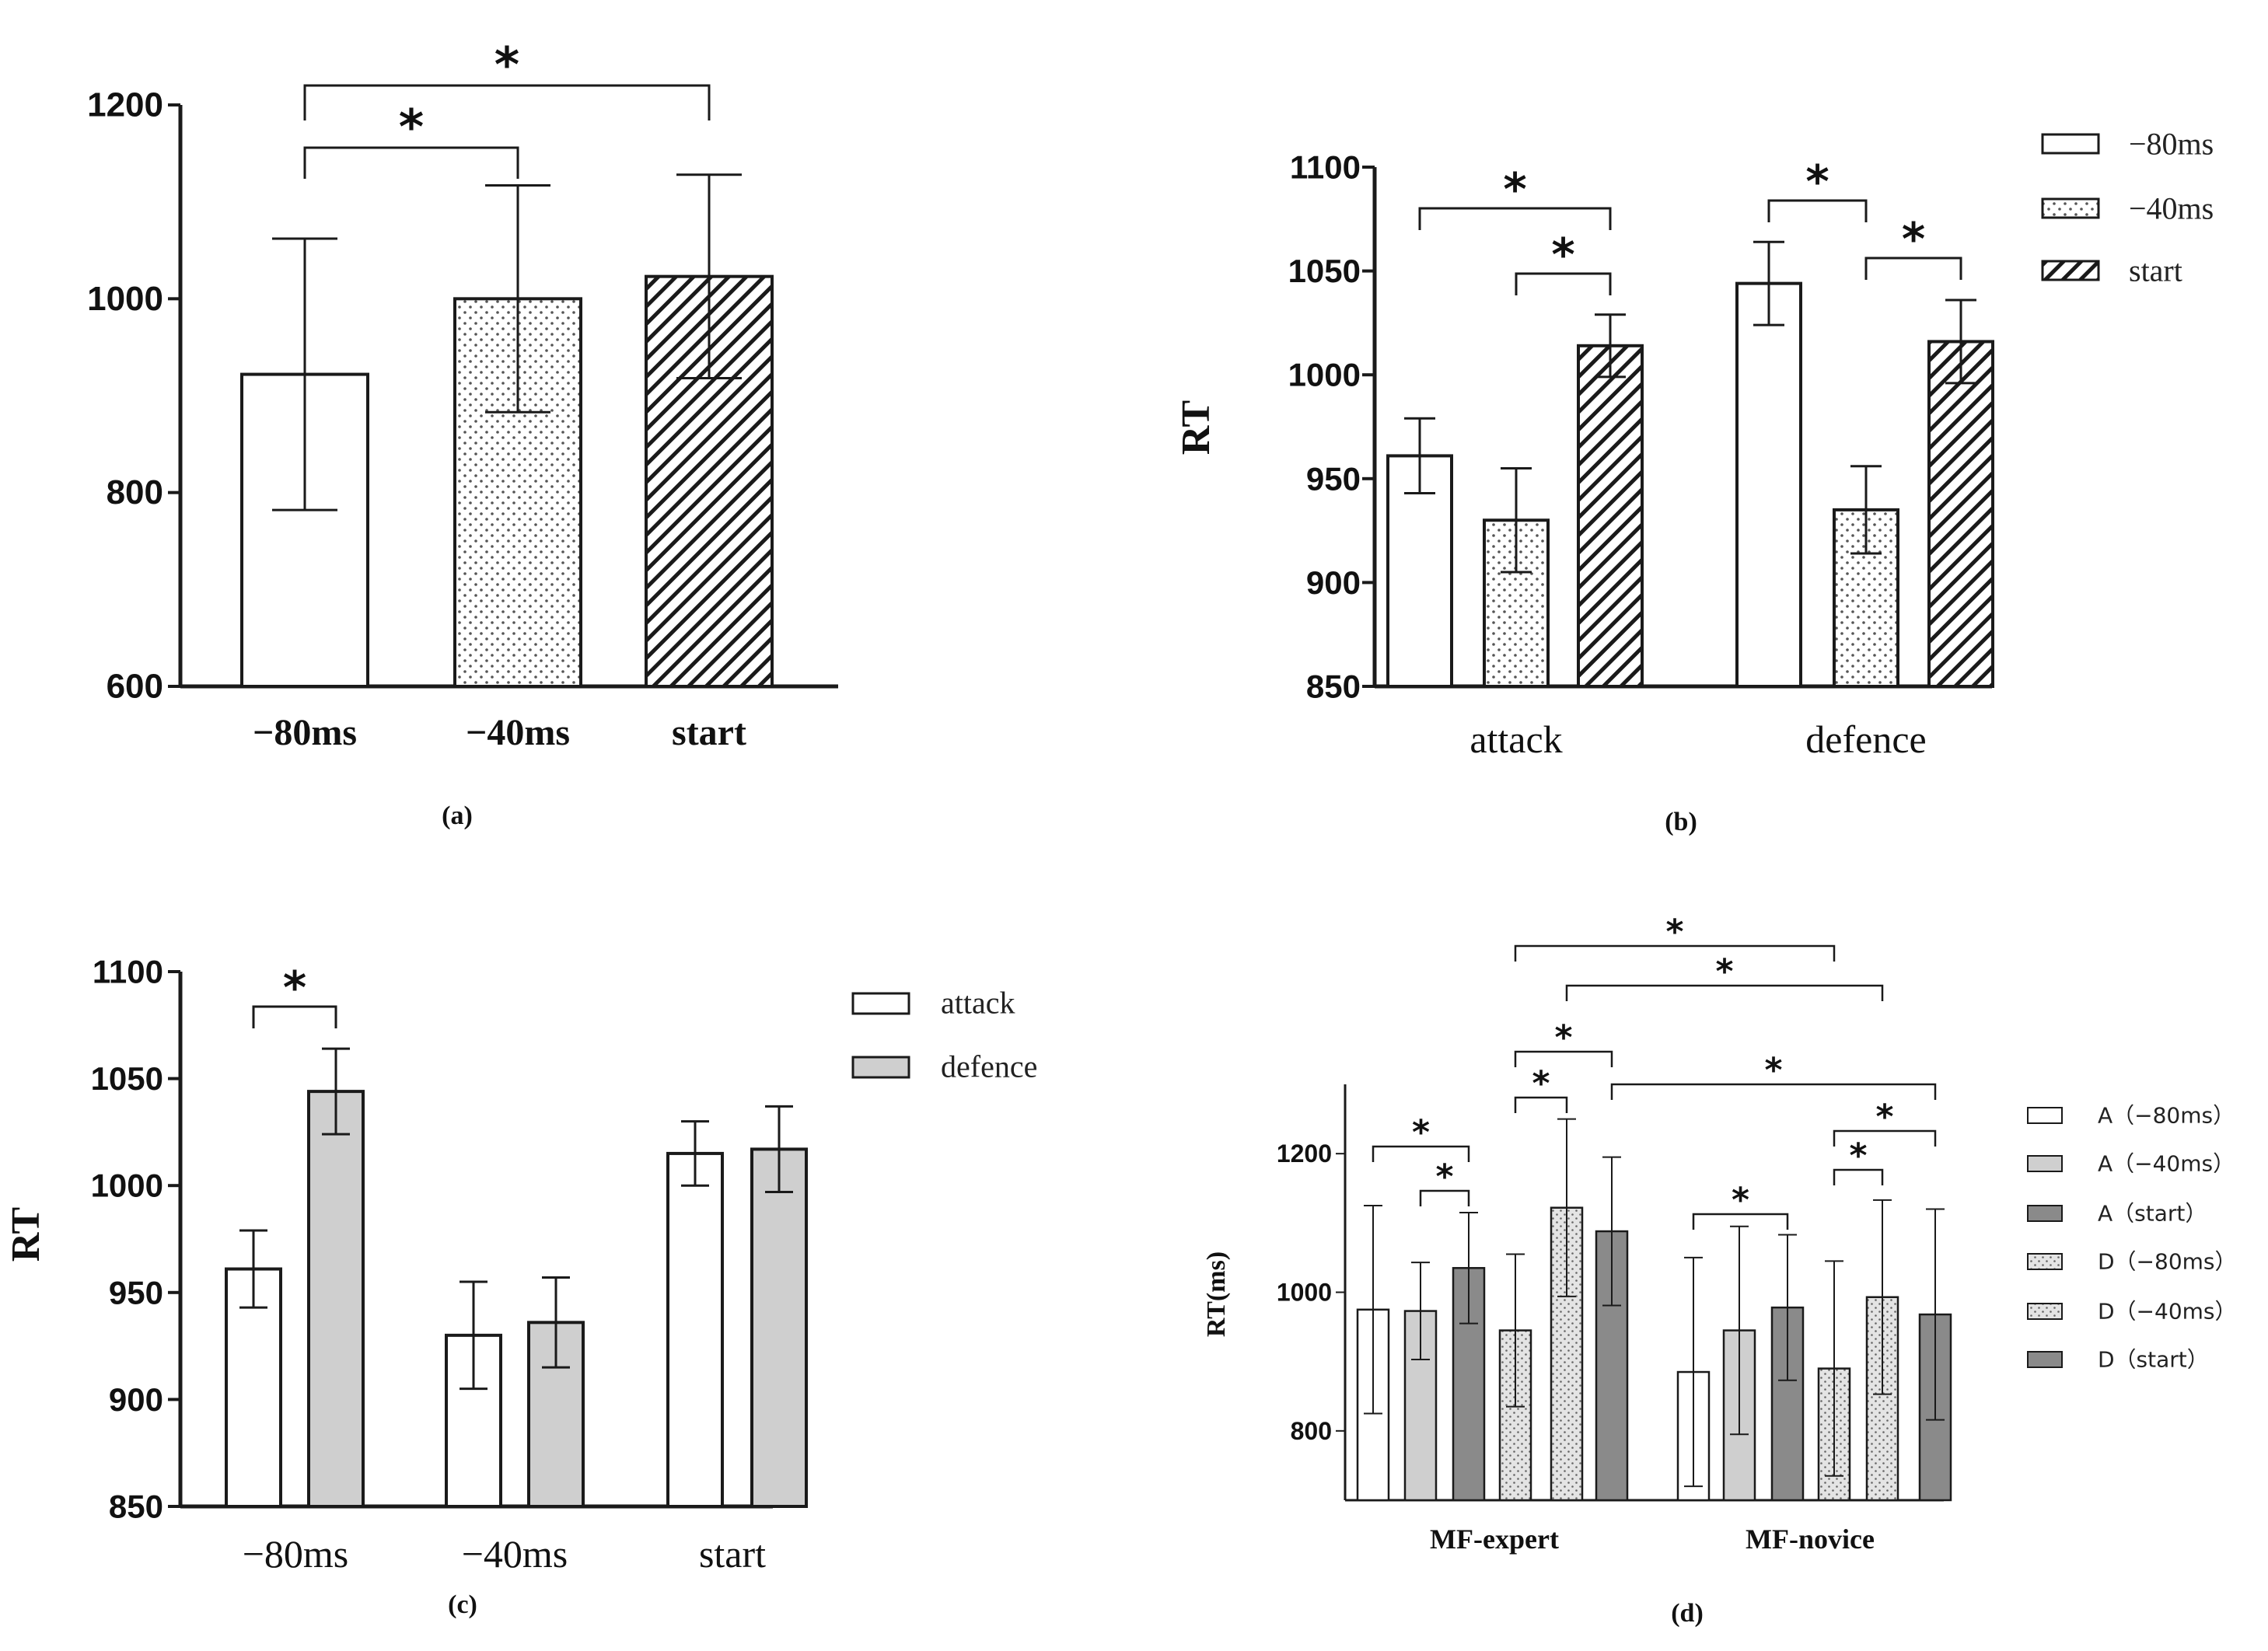 The image size is (2268, 1651). Describe the element at coordinates (457, 815) in the screenshot. I see `a-panel-label: (a)` at that location.